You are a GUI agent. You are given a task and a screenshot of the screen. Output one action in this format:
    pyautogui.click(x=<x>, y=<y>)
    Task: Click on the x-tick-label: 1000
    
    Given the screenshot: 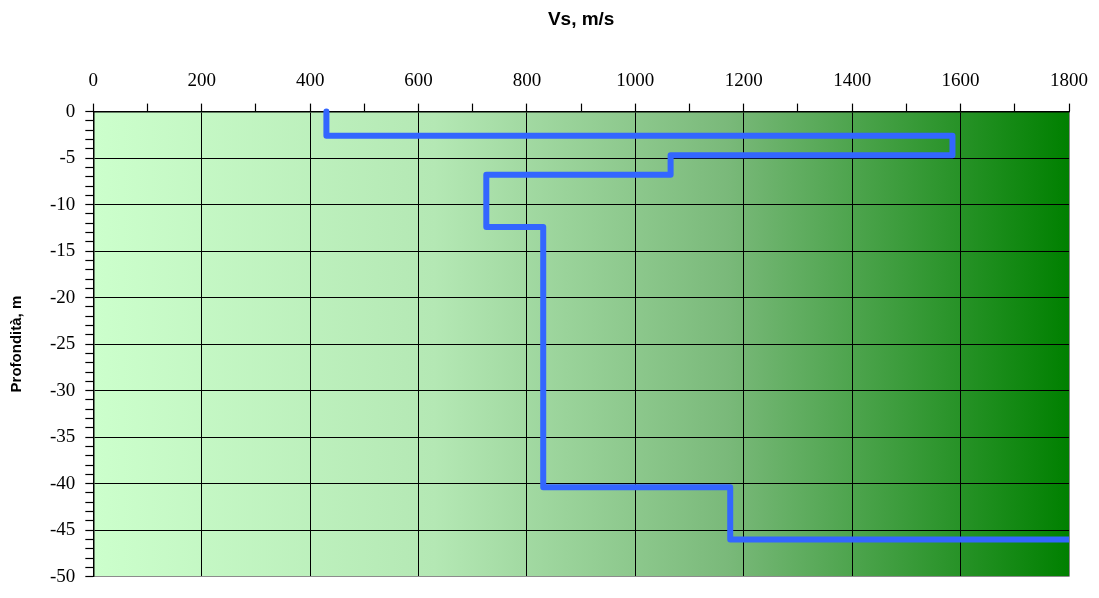 What is the action you would take?
    pyautogui.click(x=635, y=80)
    